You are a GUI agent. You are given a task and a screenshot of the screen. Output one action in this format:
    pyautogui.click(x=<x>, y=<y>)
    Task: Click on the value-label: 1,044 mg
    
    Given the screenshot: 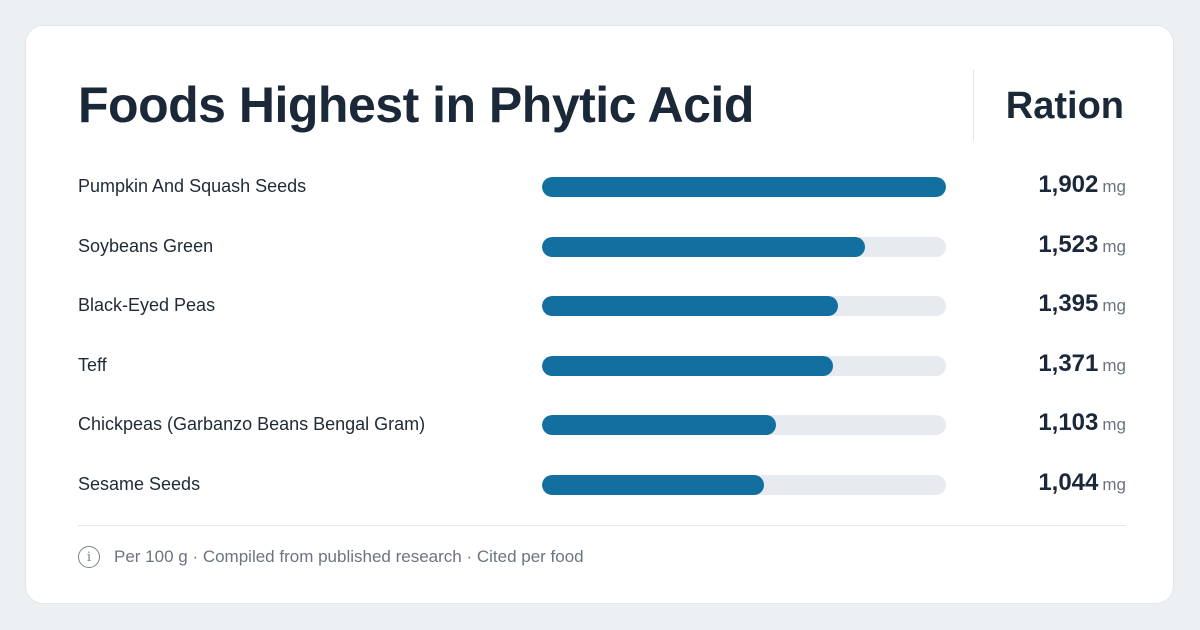 What is the action you would take?
    pyautogui.click(x=1082, y=484)
    